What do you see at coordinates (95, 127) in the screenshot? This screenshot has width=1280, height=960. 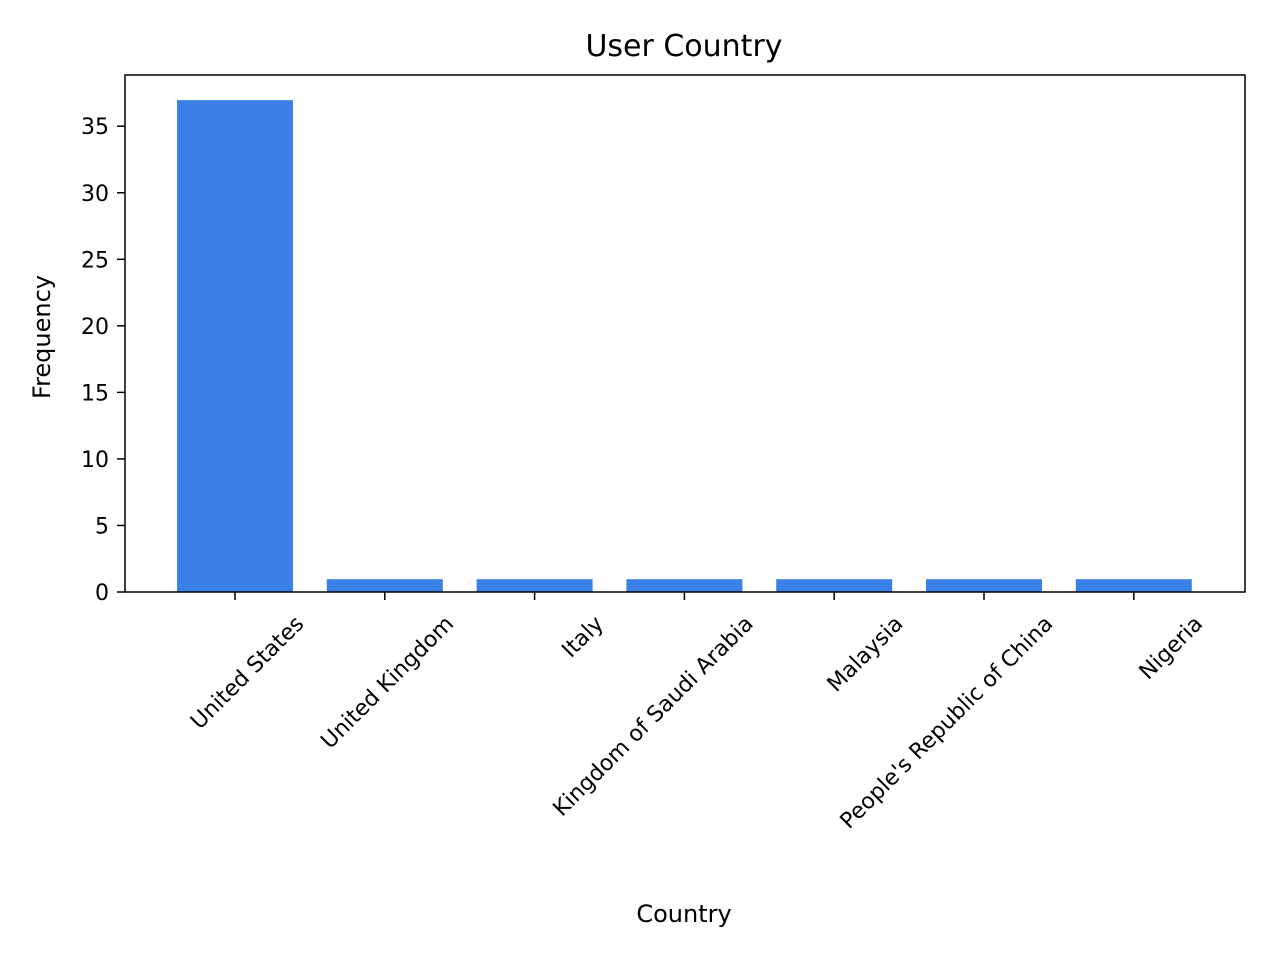 I see `y-tick-label-7: 35` at bounding box center [95, 127].